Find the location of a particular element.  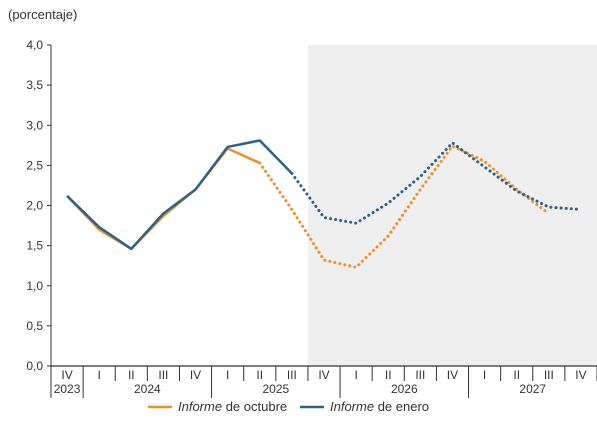

series-1-actual-line is located at coordinates (179, 195).